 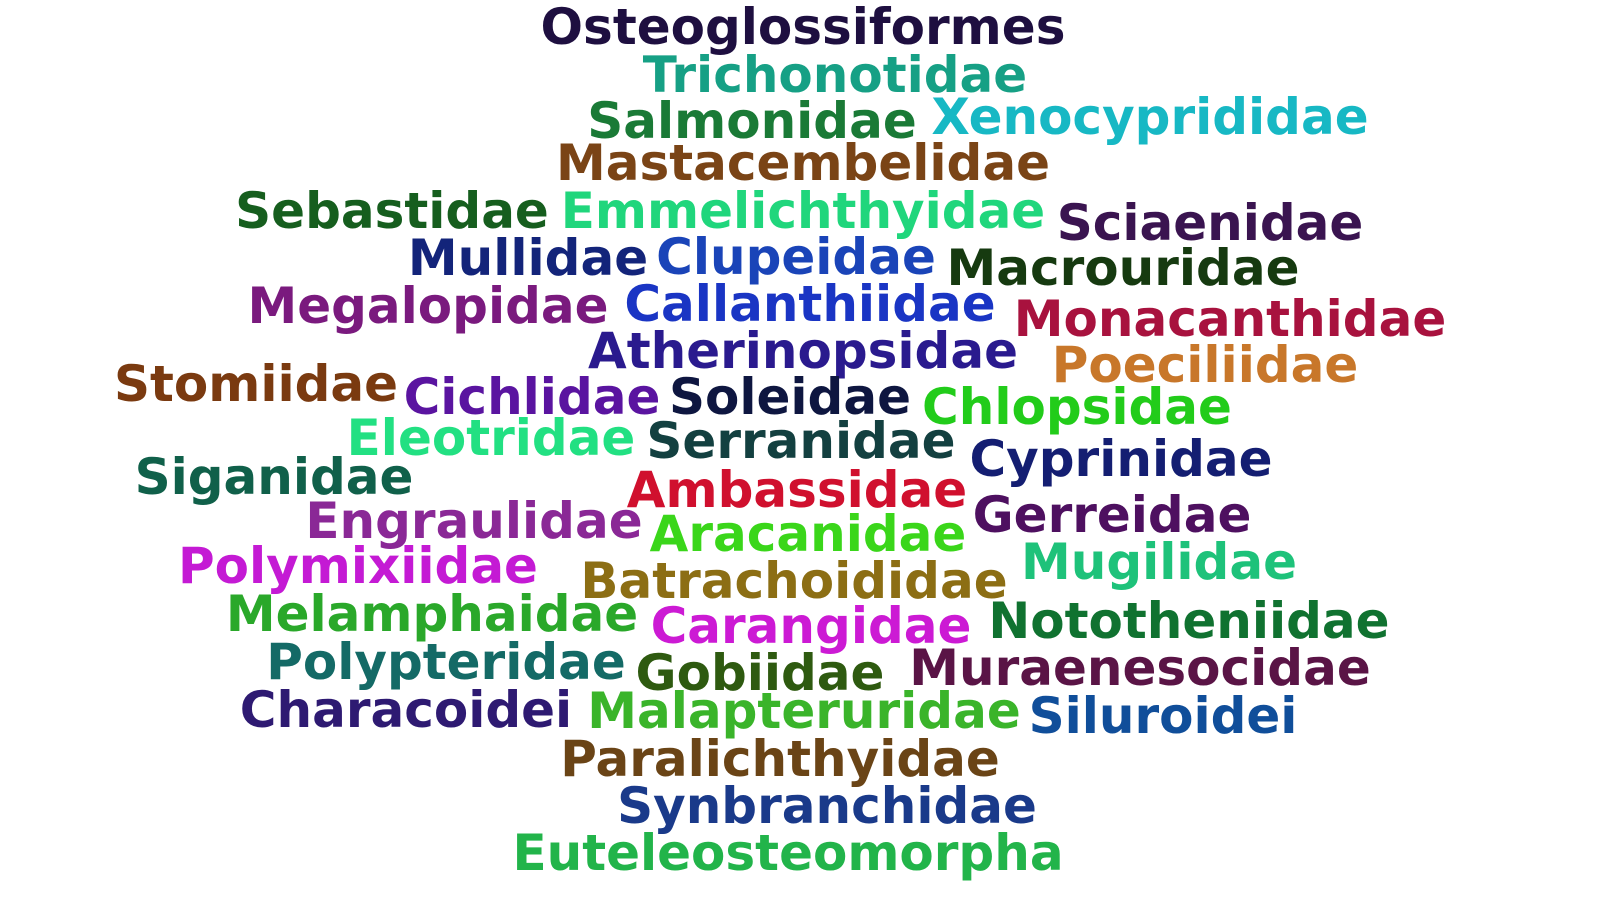 What do you see at coordinates (1077, 407) in the screenshot?
I see `cloud-word: Chlopsidae` at bounding box center [1077, 407].